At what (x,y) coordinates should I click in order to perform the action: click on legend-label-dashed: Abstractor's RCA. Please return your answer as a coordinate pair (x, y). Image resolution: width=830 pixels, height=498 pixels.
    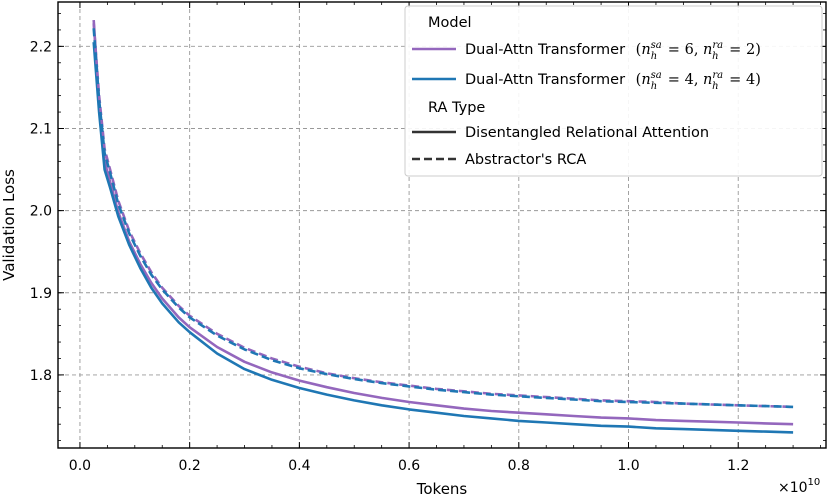
    Looking at the image, I should click on (525, 160).